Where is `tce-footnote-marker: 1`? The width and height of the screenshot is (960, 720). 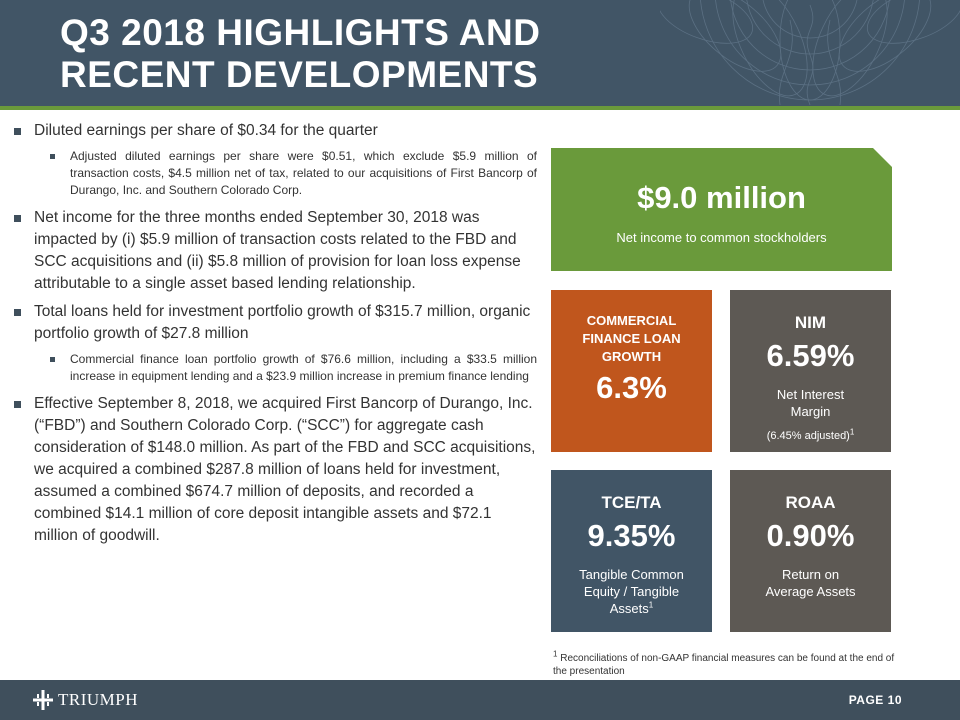 tce-footnote-marker: 1 is located at coordinates (651, 605).